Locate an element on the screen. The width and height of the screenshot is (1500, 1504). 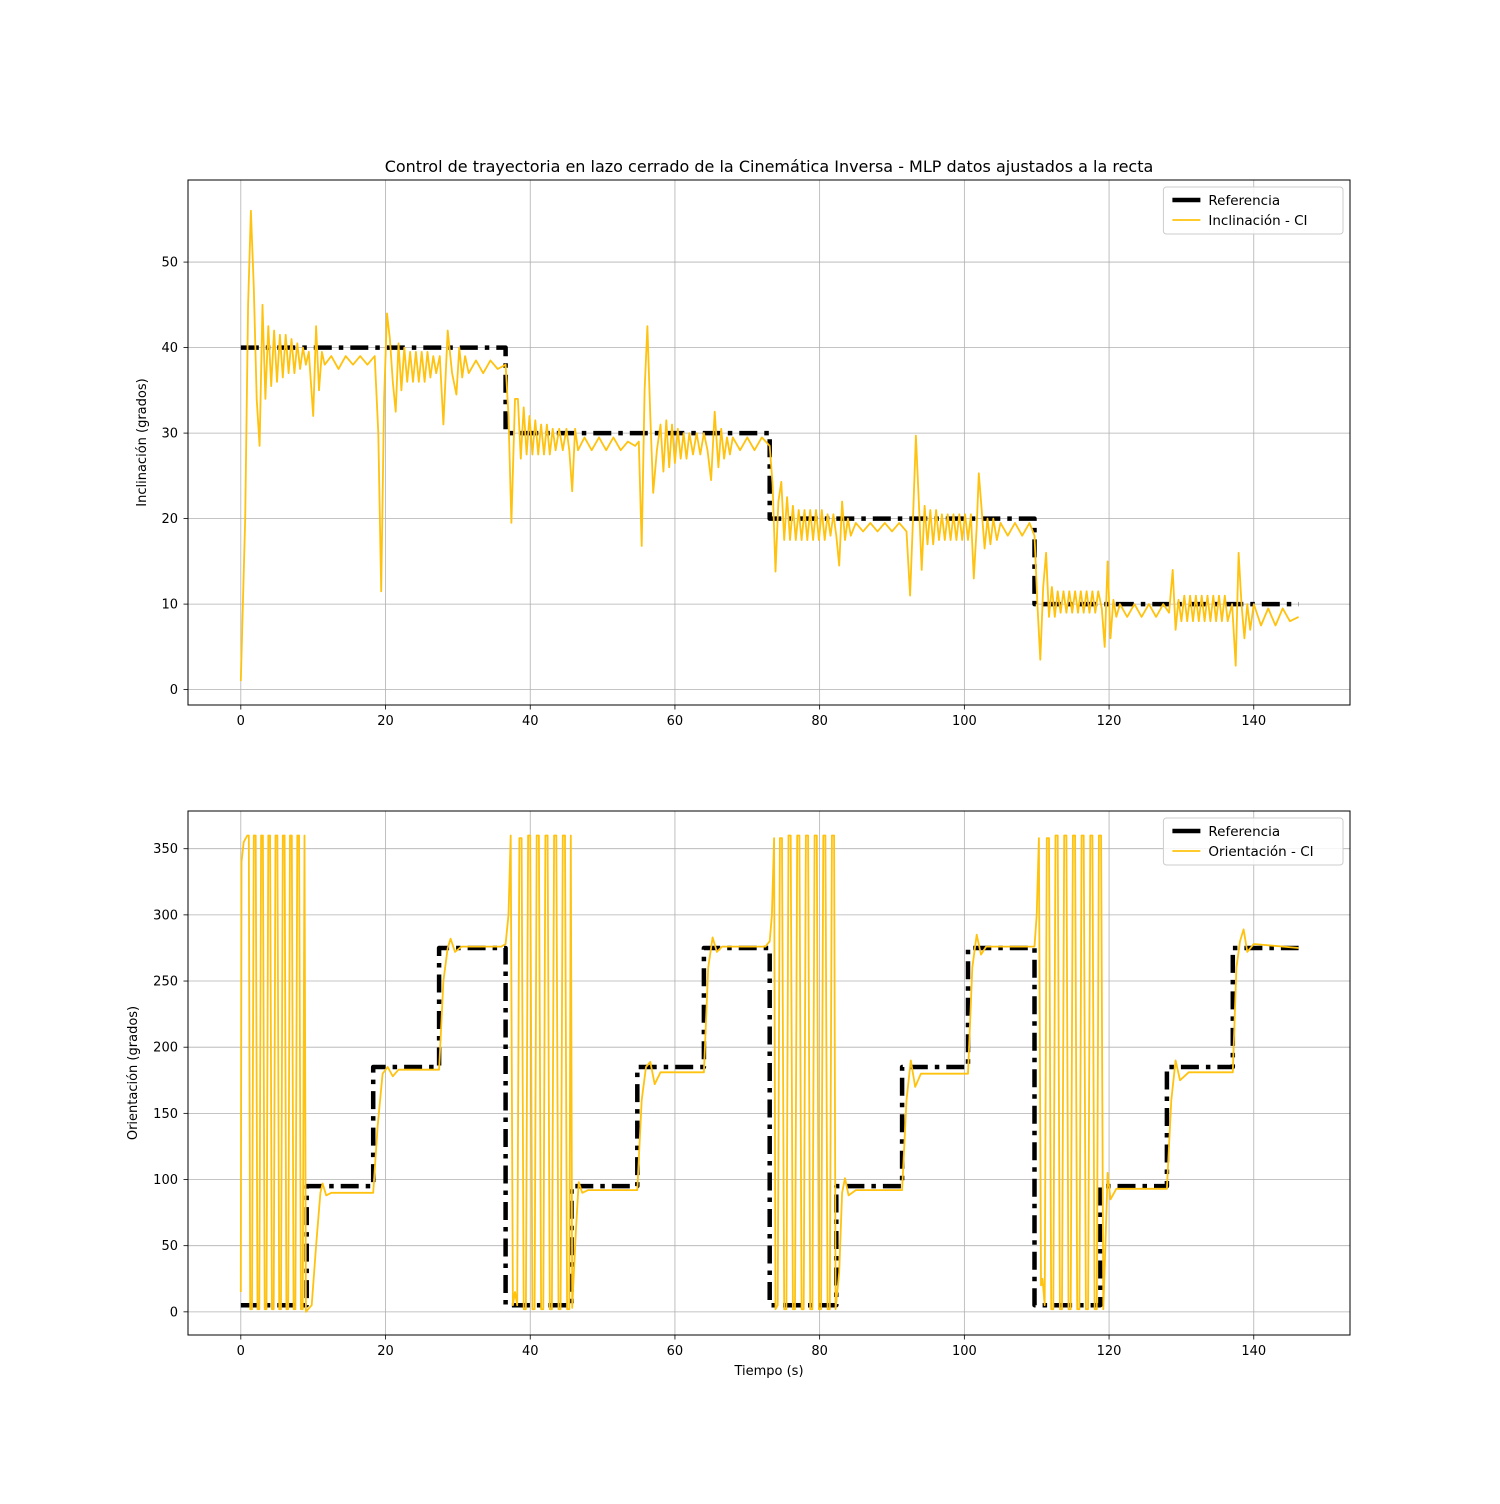
orientation-legend-label: Orientación - CI is located at coordinates (1260, 852).